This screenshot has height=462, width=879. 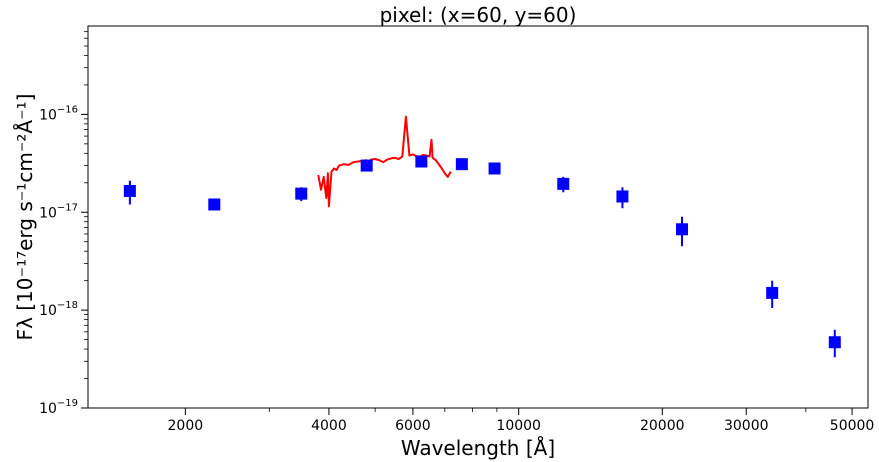 I want to click on x-minor-ticks, so click(x=537, y=410).